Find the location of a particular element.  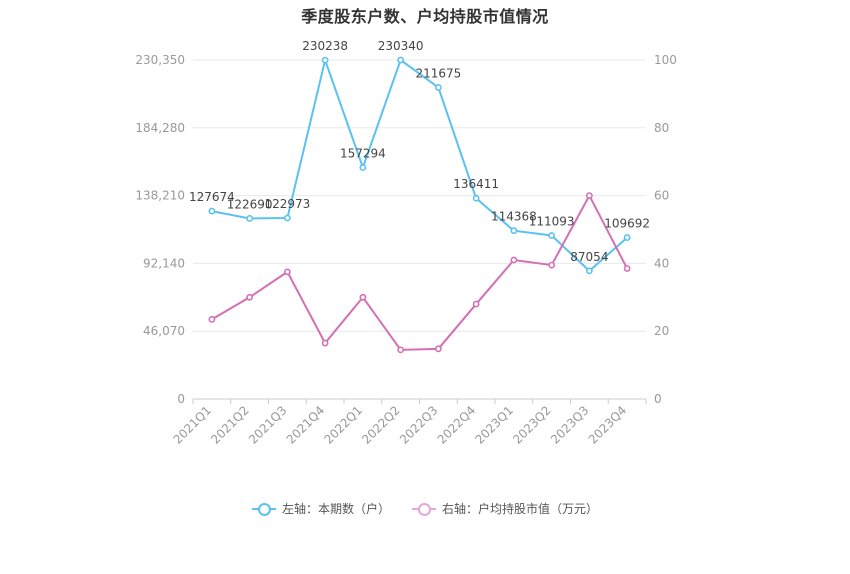

right-tick-label: 60 is located at coordinates (661, 196).